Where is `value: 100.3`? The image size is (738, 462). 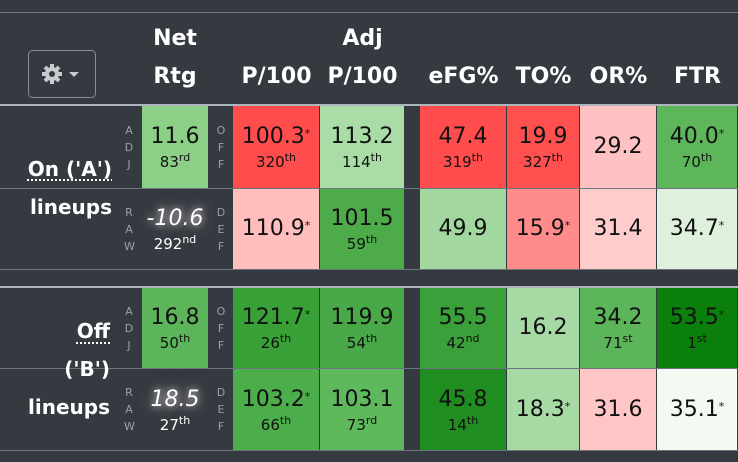
value: 100.3 is located at coordinates (273, 136).